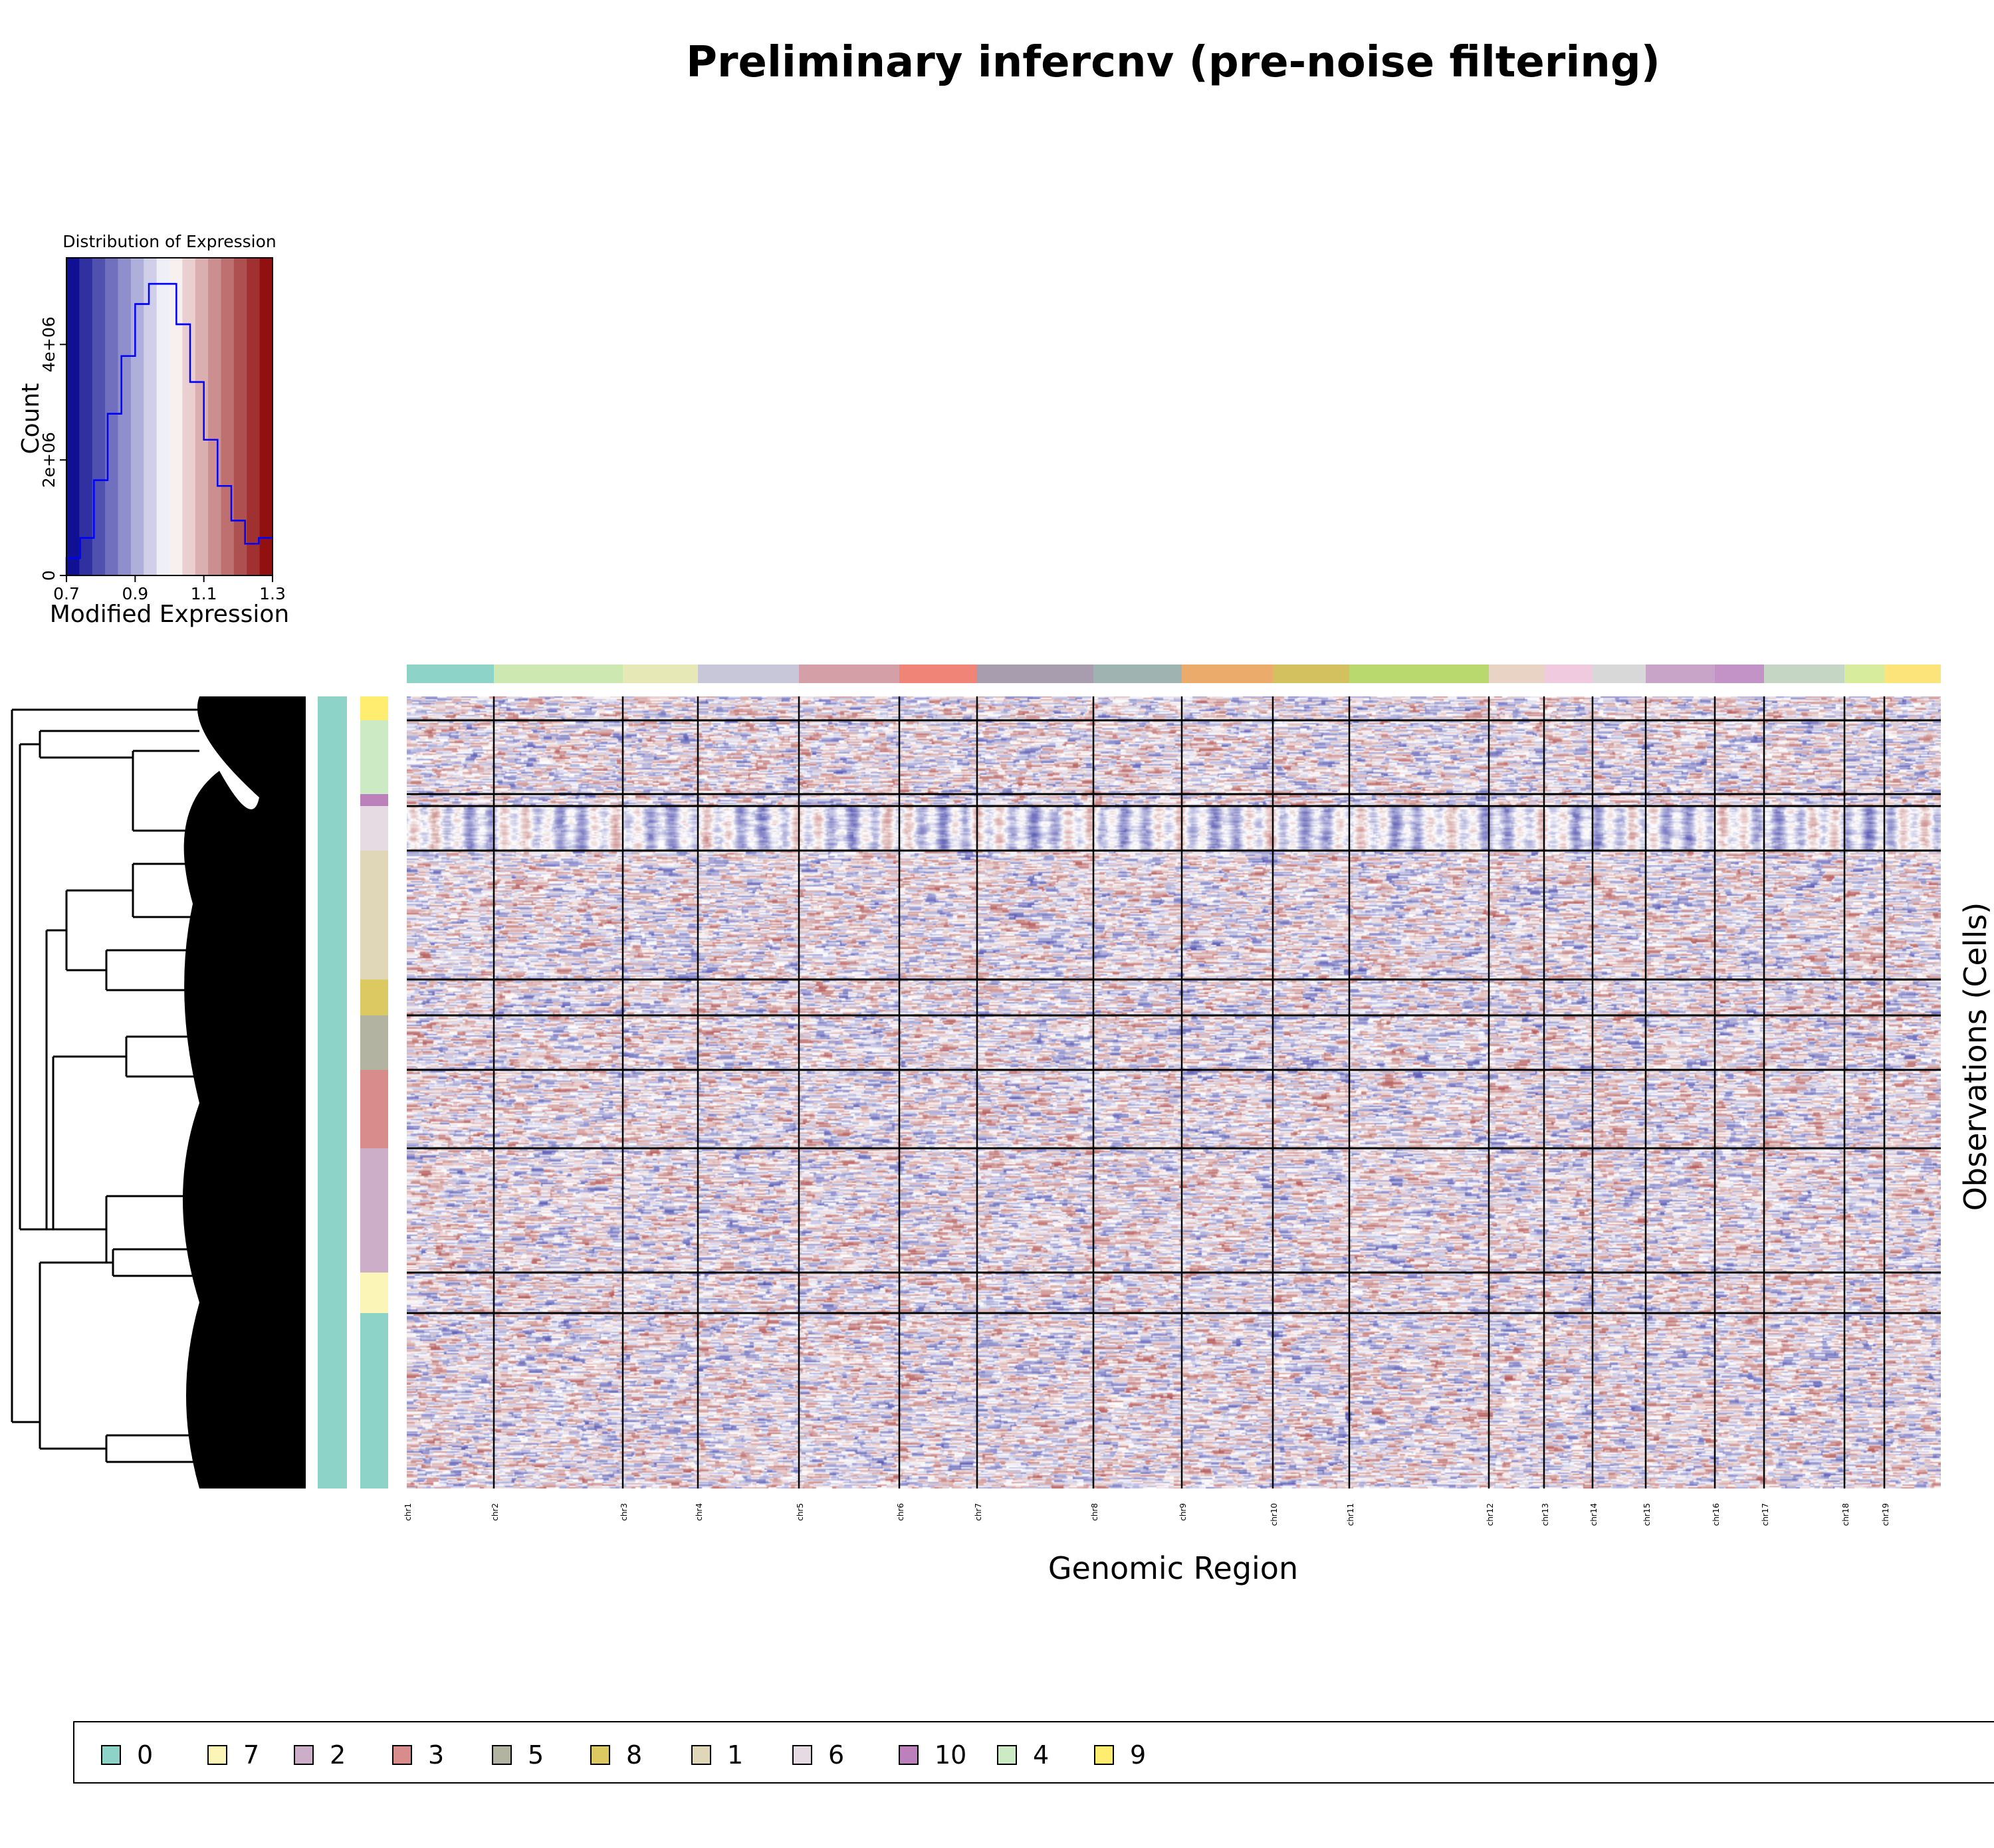 This screenshot has width=1994, height=1848. I want to click on chromosome-label: chr6, so click(900, 1512).